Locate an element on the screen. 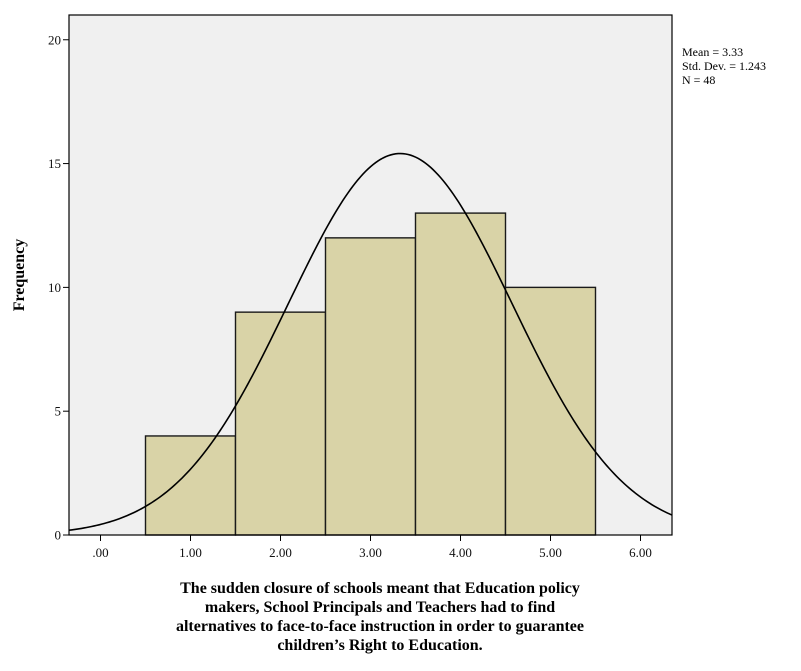  x-tick-label: 6.00 is located at coordinates (640, 552).